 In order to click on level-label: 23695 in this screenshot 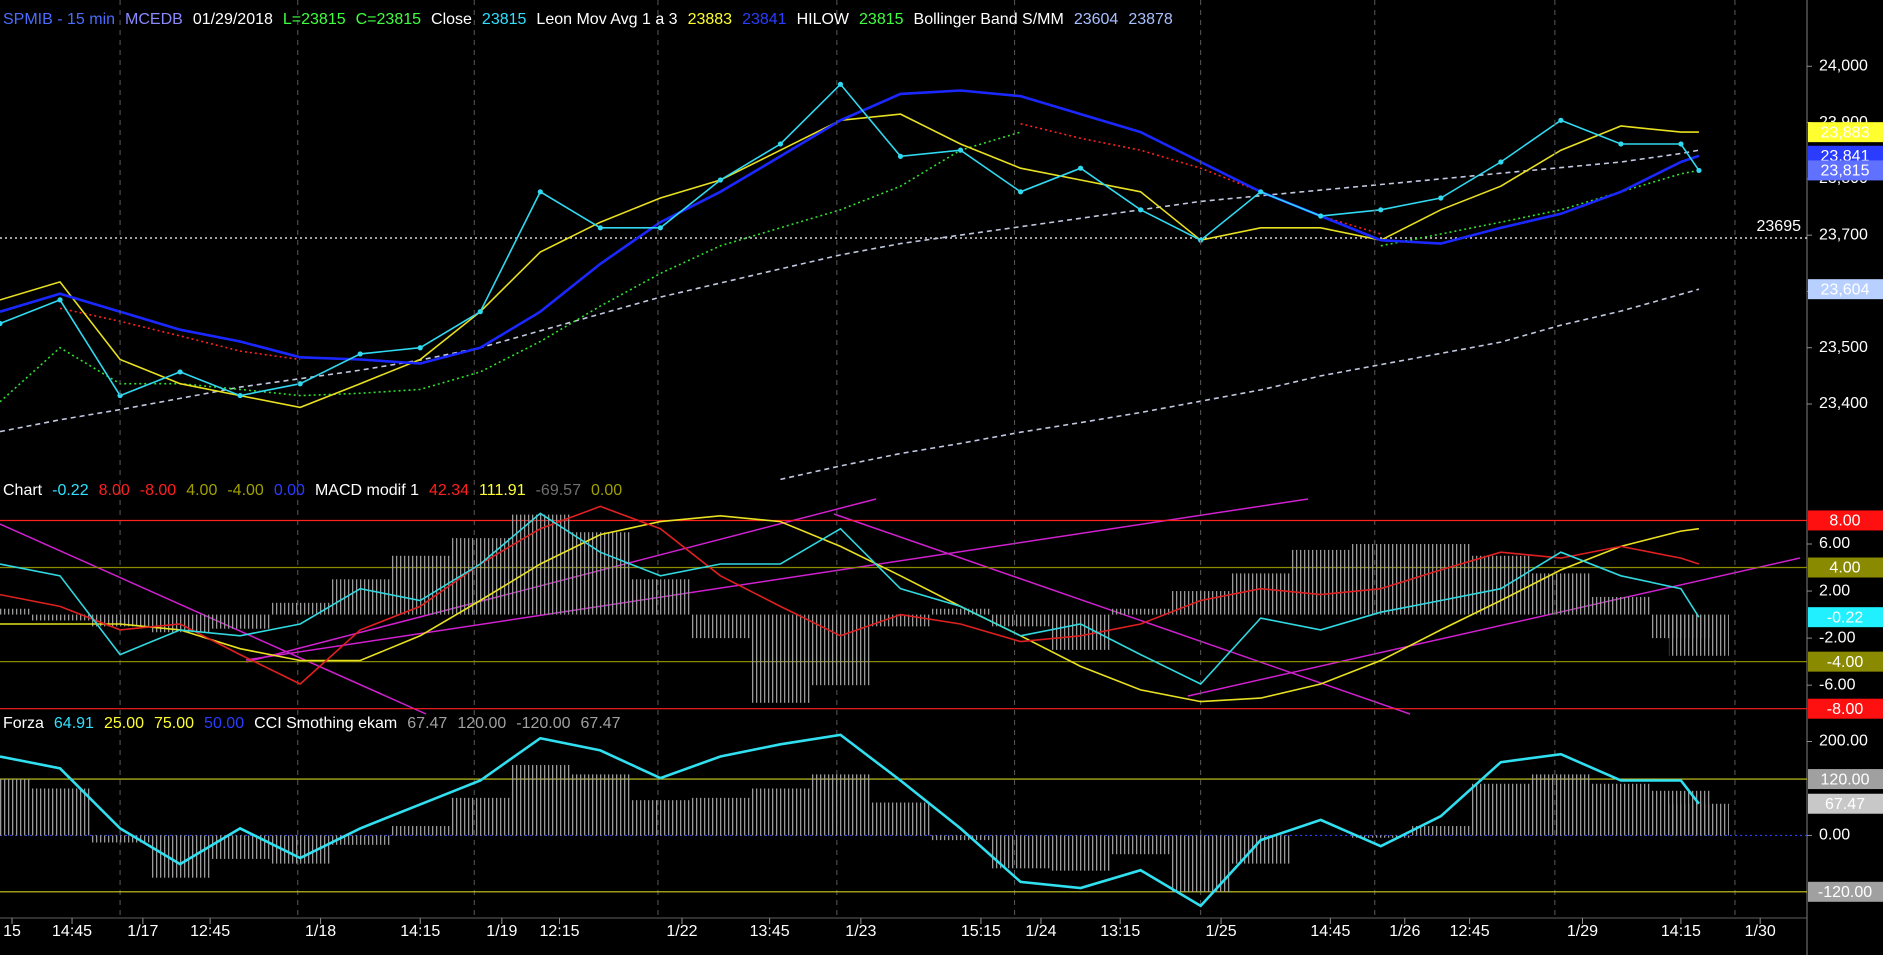, I will do `click(1779, 226)`.